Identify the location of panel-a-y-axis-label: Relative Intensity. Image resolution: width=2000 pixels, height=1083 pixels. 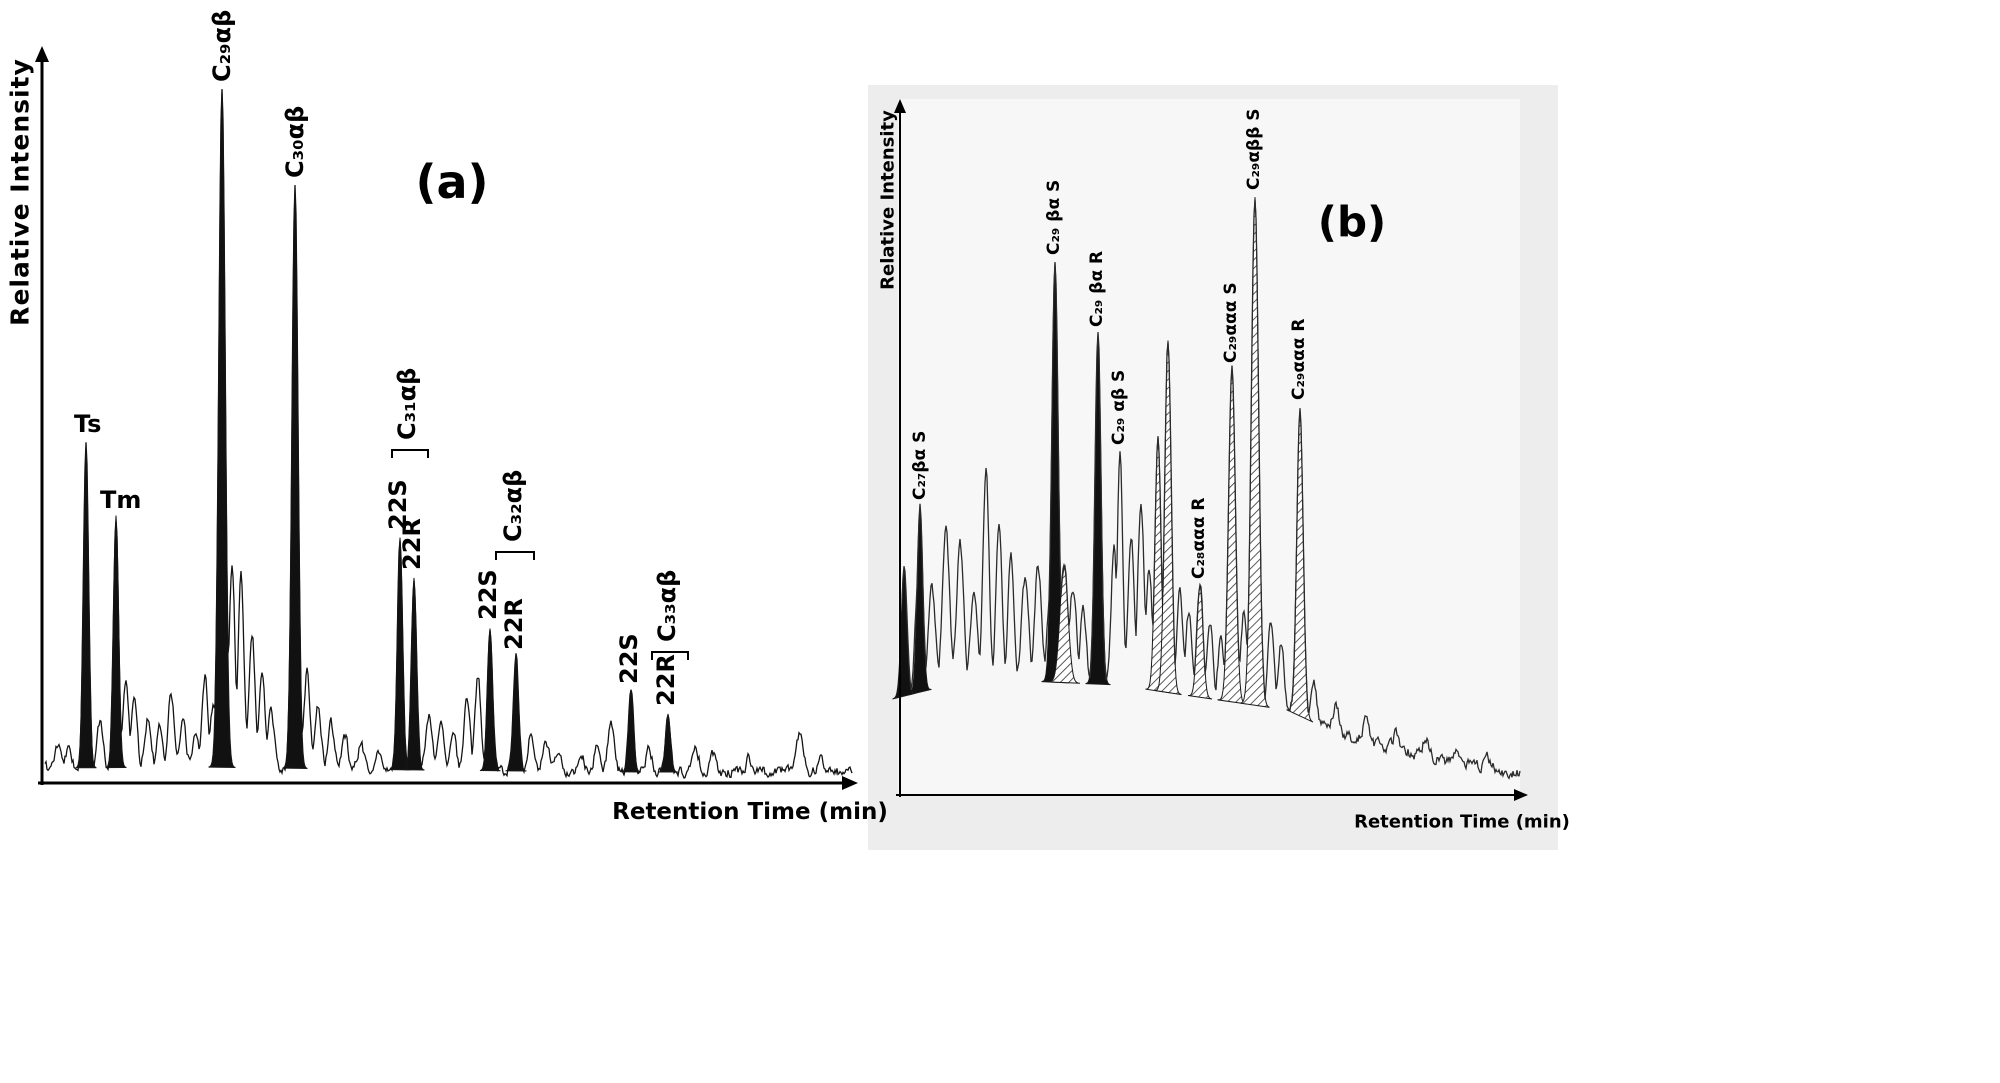
(20, 192).